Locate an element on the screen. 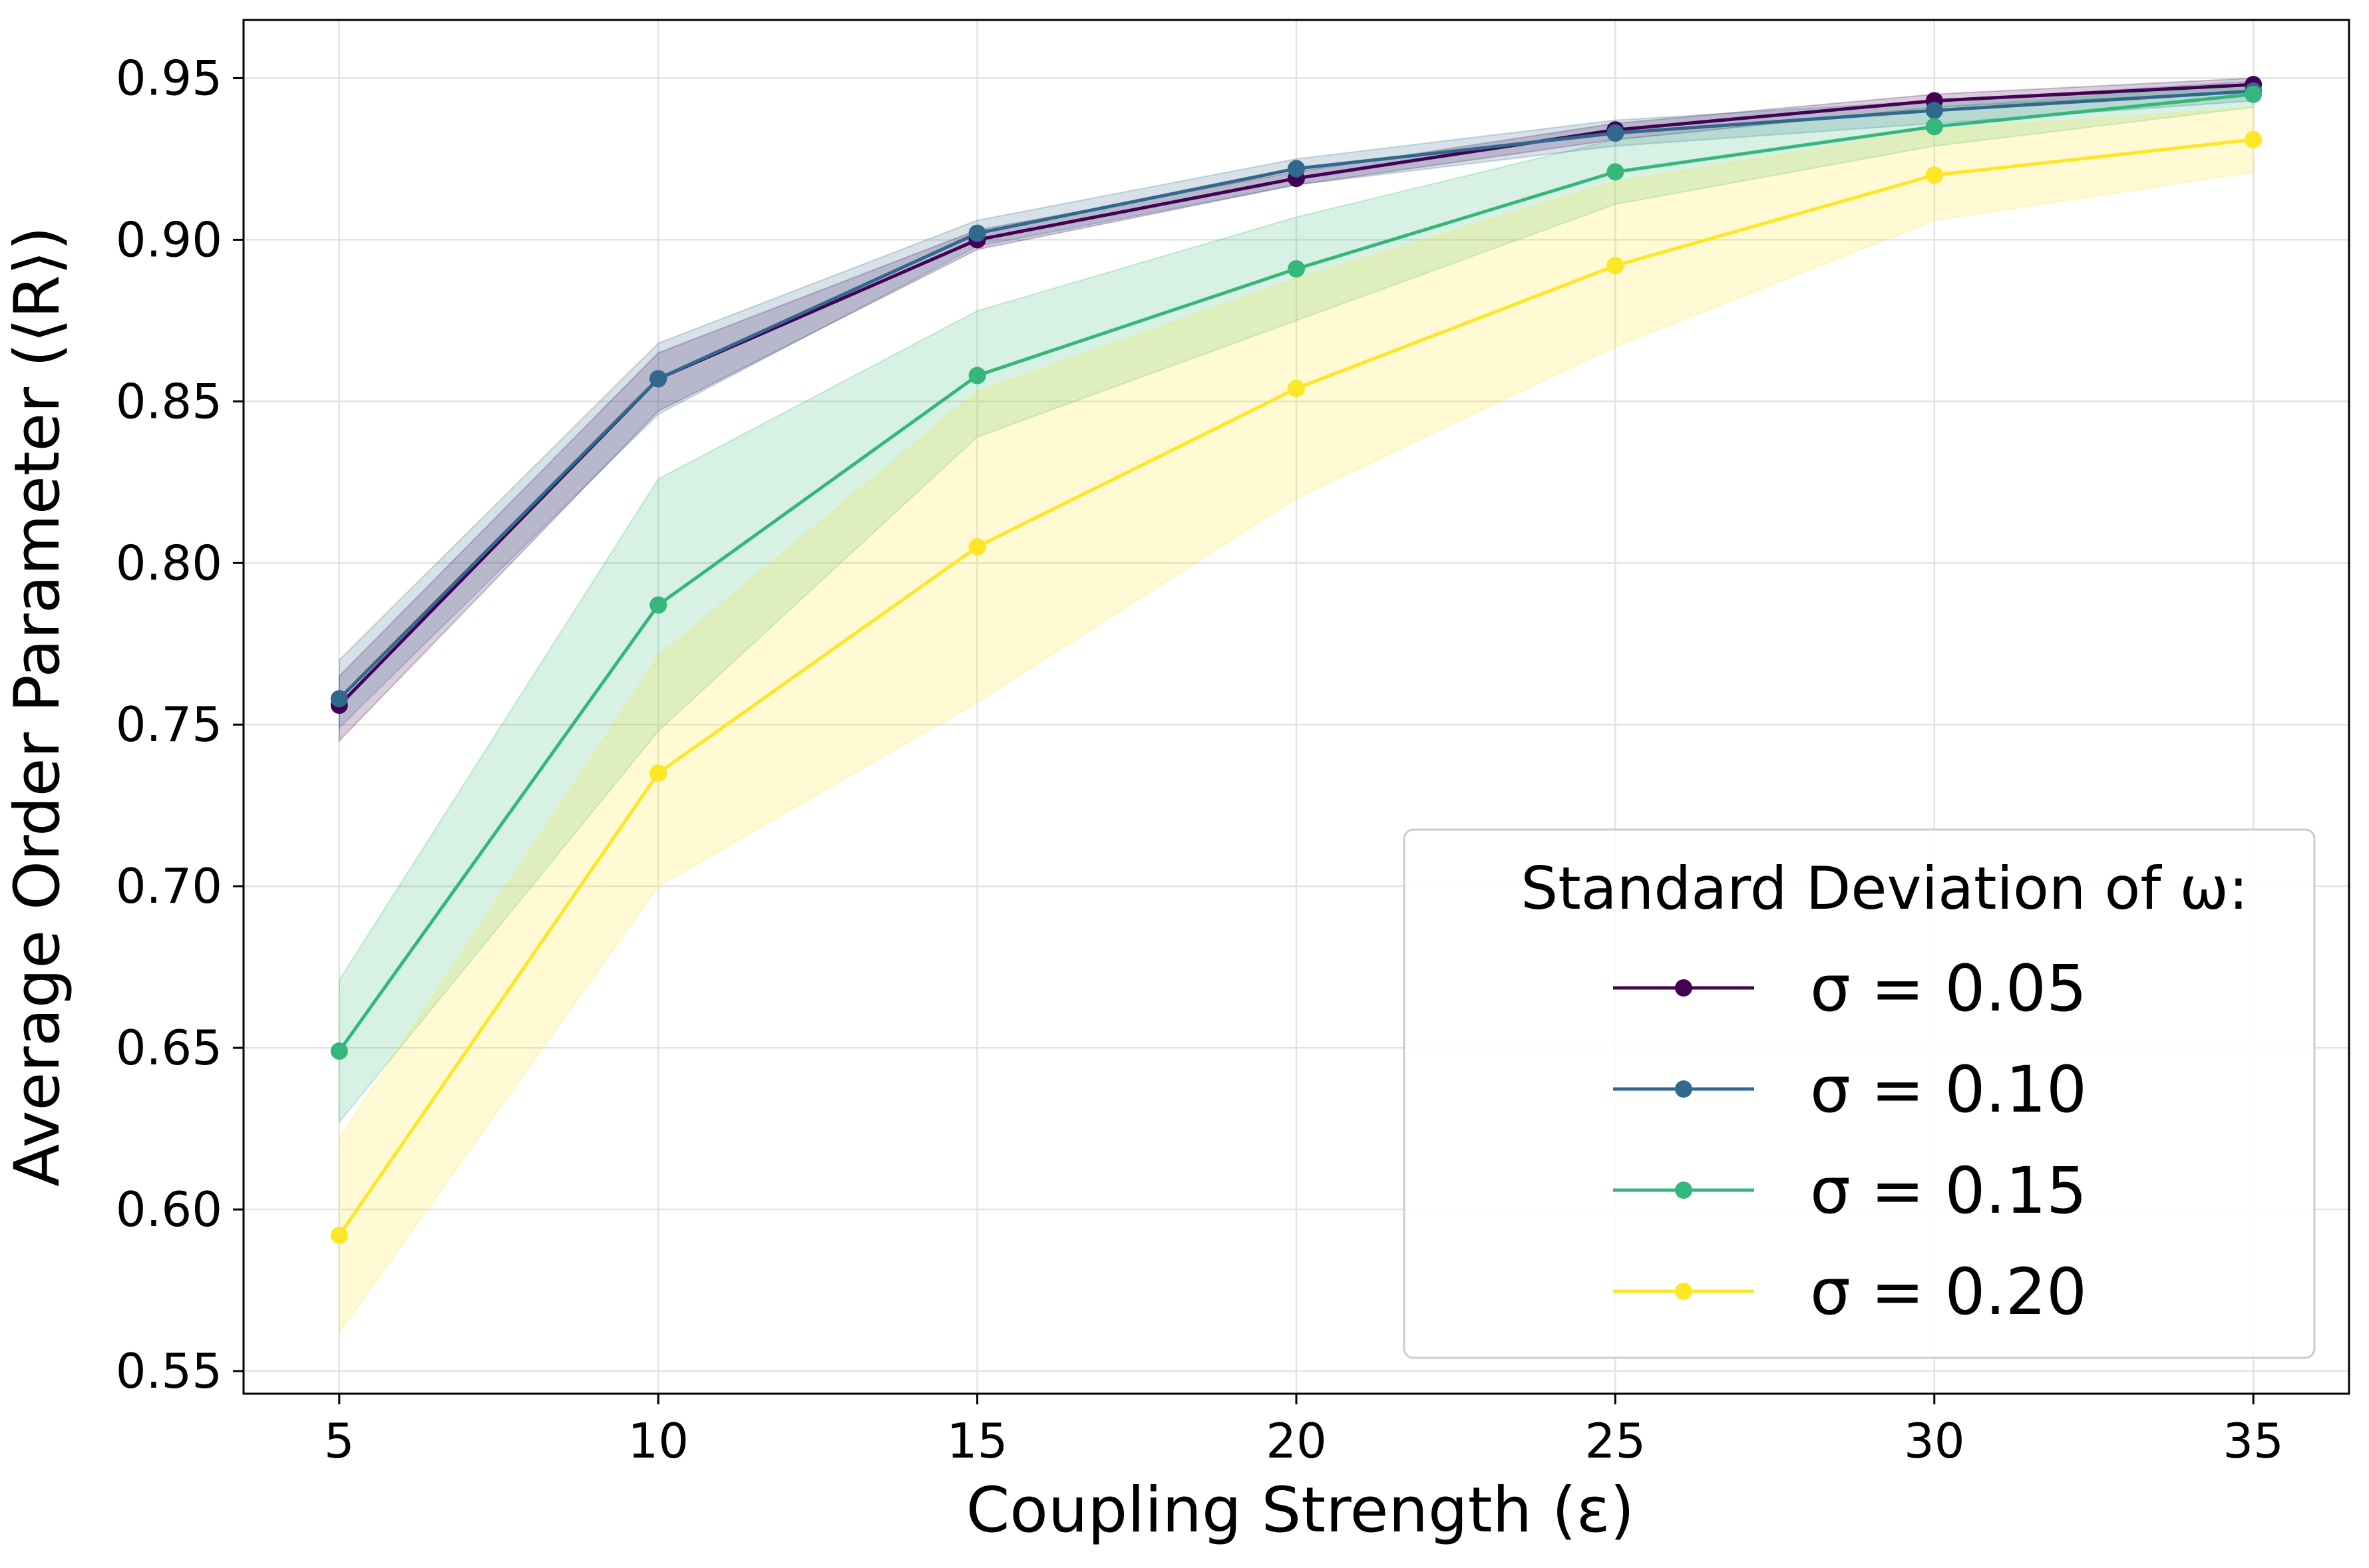 Image resolution: width=2369 pixels, height=1568 pixels. x-axis-title: Coupling Strength (ε) is located at coordinates (1300, 1510).